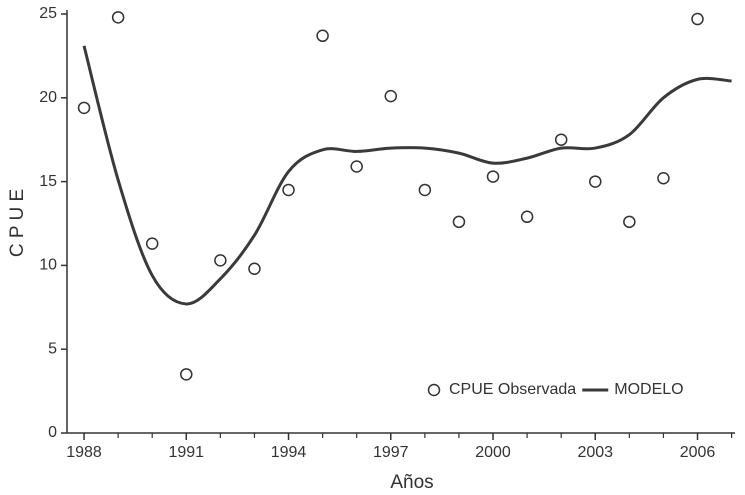 The image size is (745, 495). What do you see at coordinates (289, 452) in the screenshot?
I see `x-tick-label: 1994` at bounding box center [289, 452].